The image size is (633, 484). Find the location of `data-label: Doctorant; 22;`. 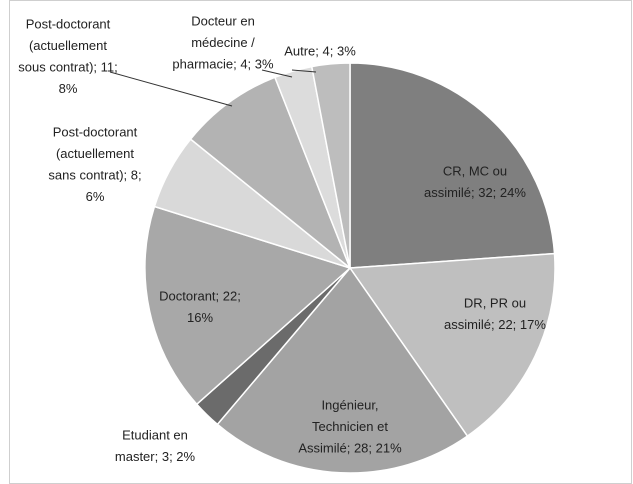

data-label: Doctorant; 22; is located at coordinates (200, 295).